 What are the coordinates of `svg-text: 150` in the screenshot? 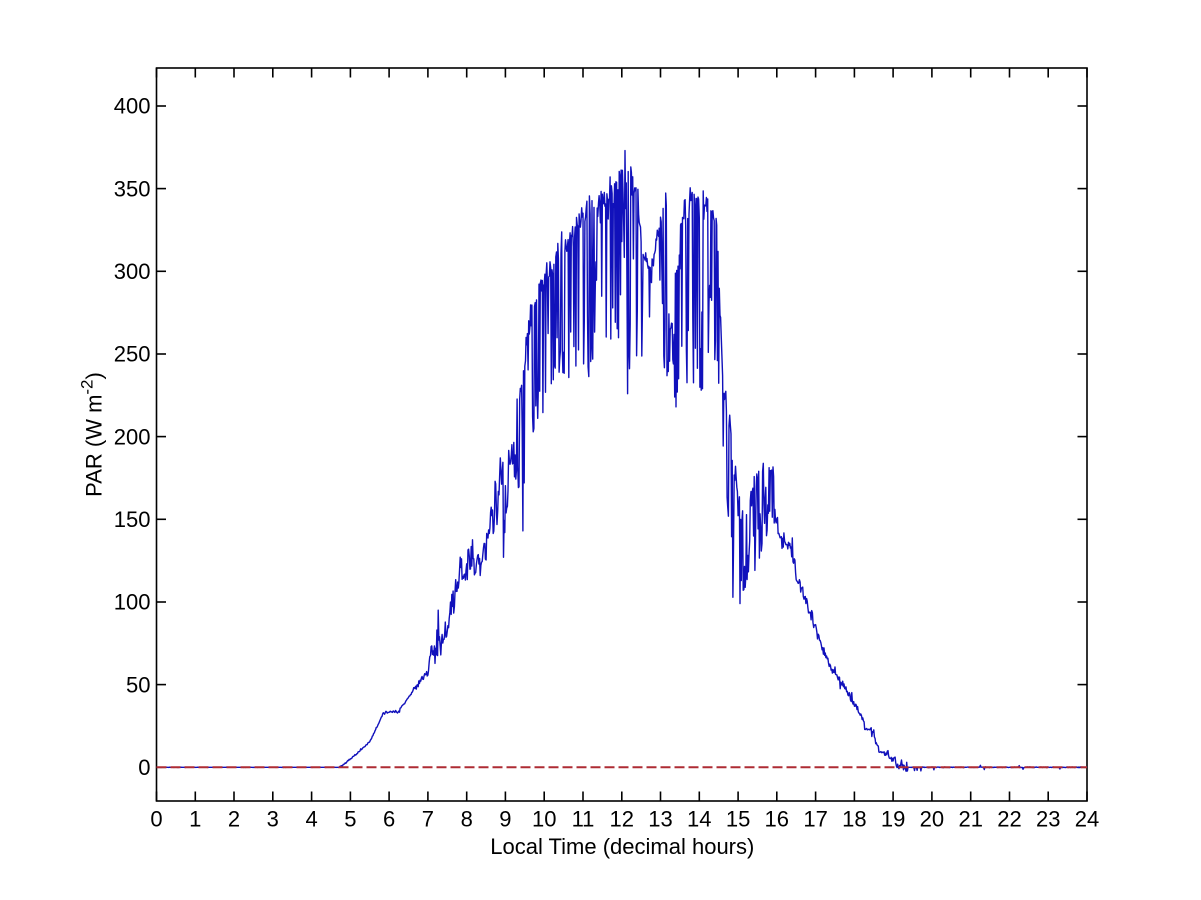 It's located at (132, 519).